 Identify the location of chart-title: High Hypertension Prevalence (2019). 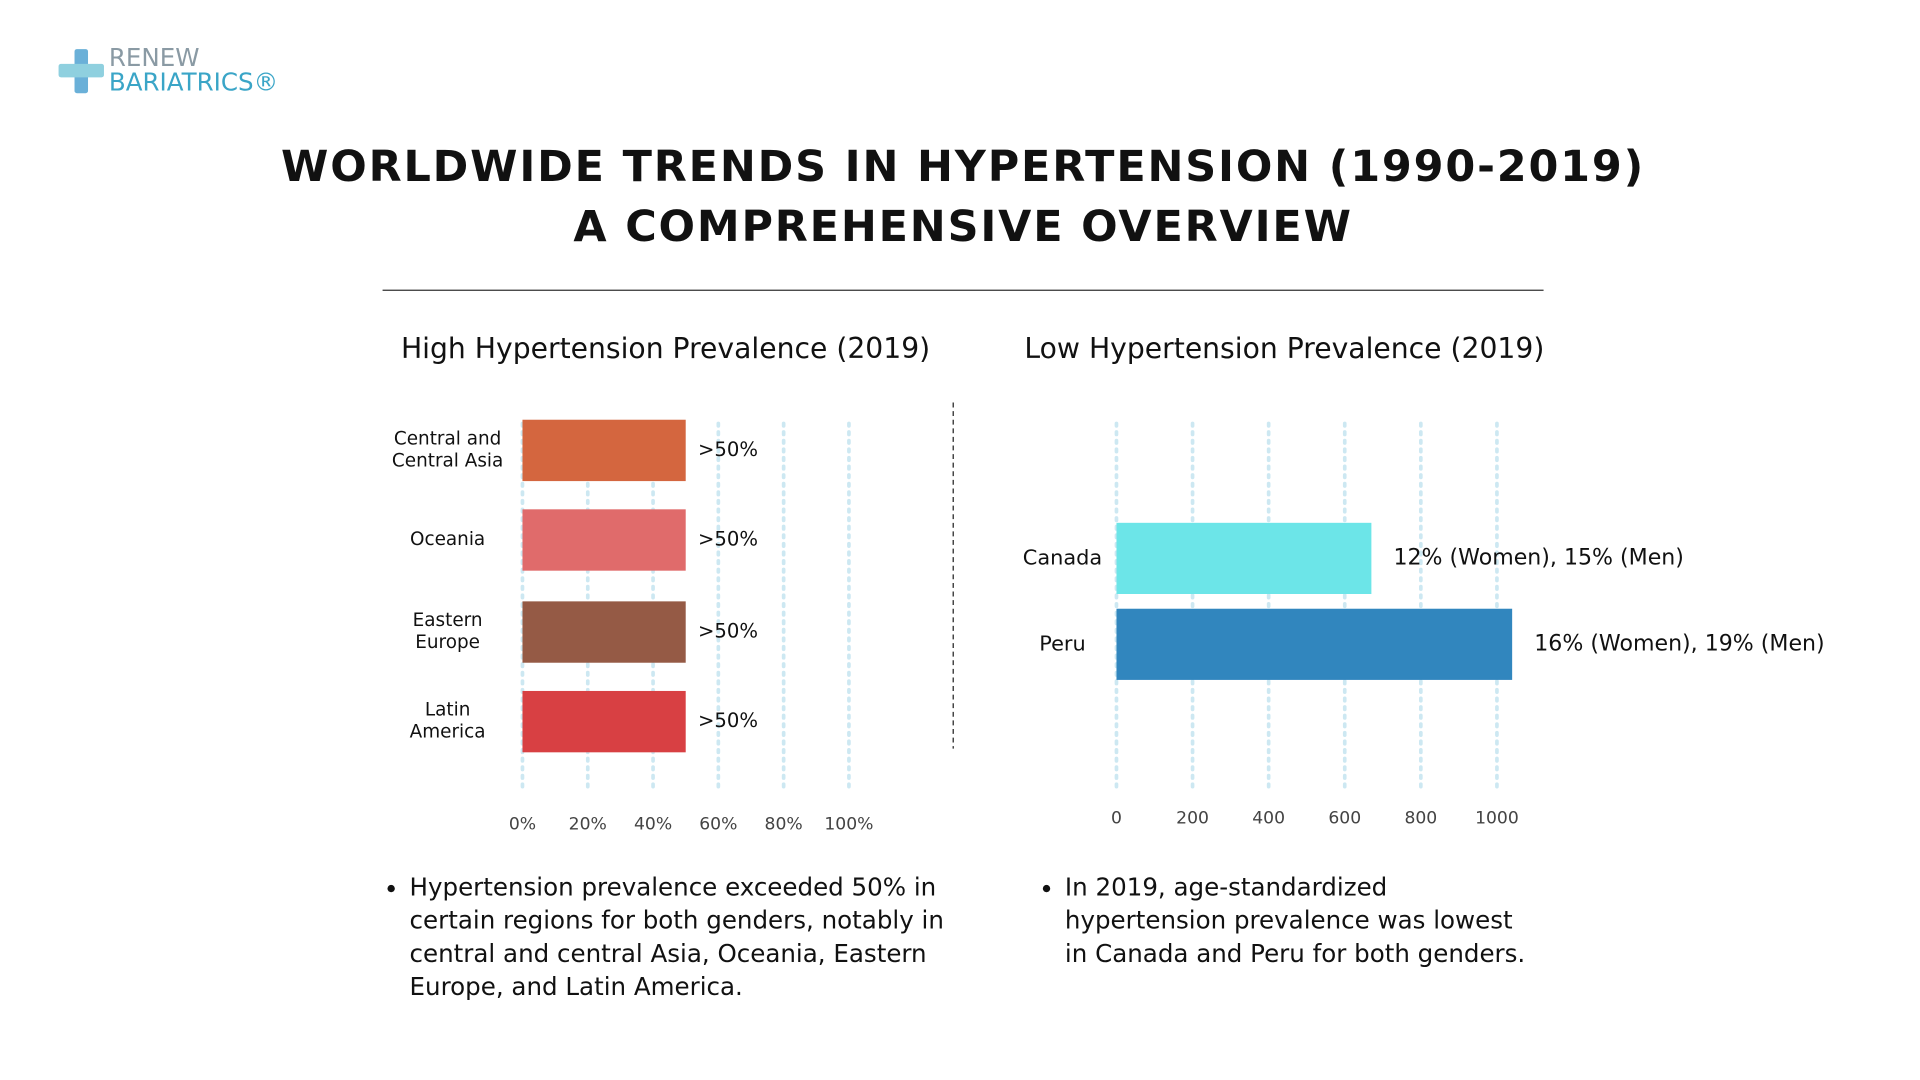
(665, 348).